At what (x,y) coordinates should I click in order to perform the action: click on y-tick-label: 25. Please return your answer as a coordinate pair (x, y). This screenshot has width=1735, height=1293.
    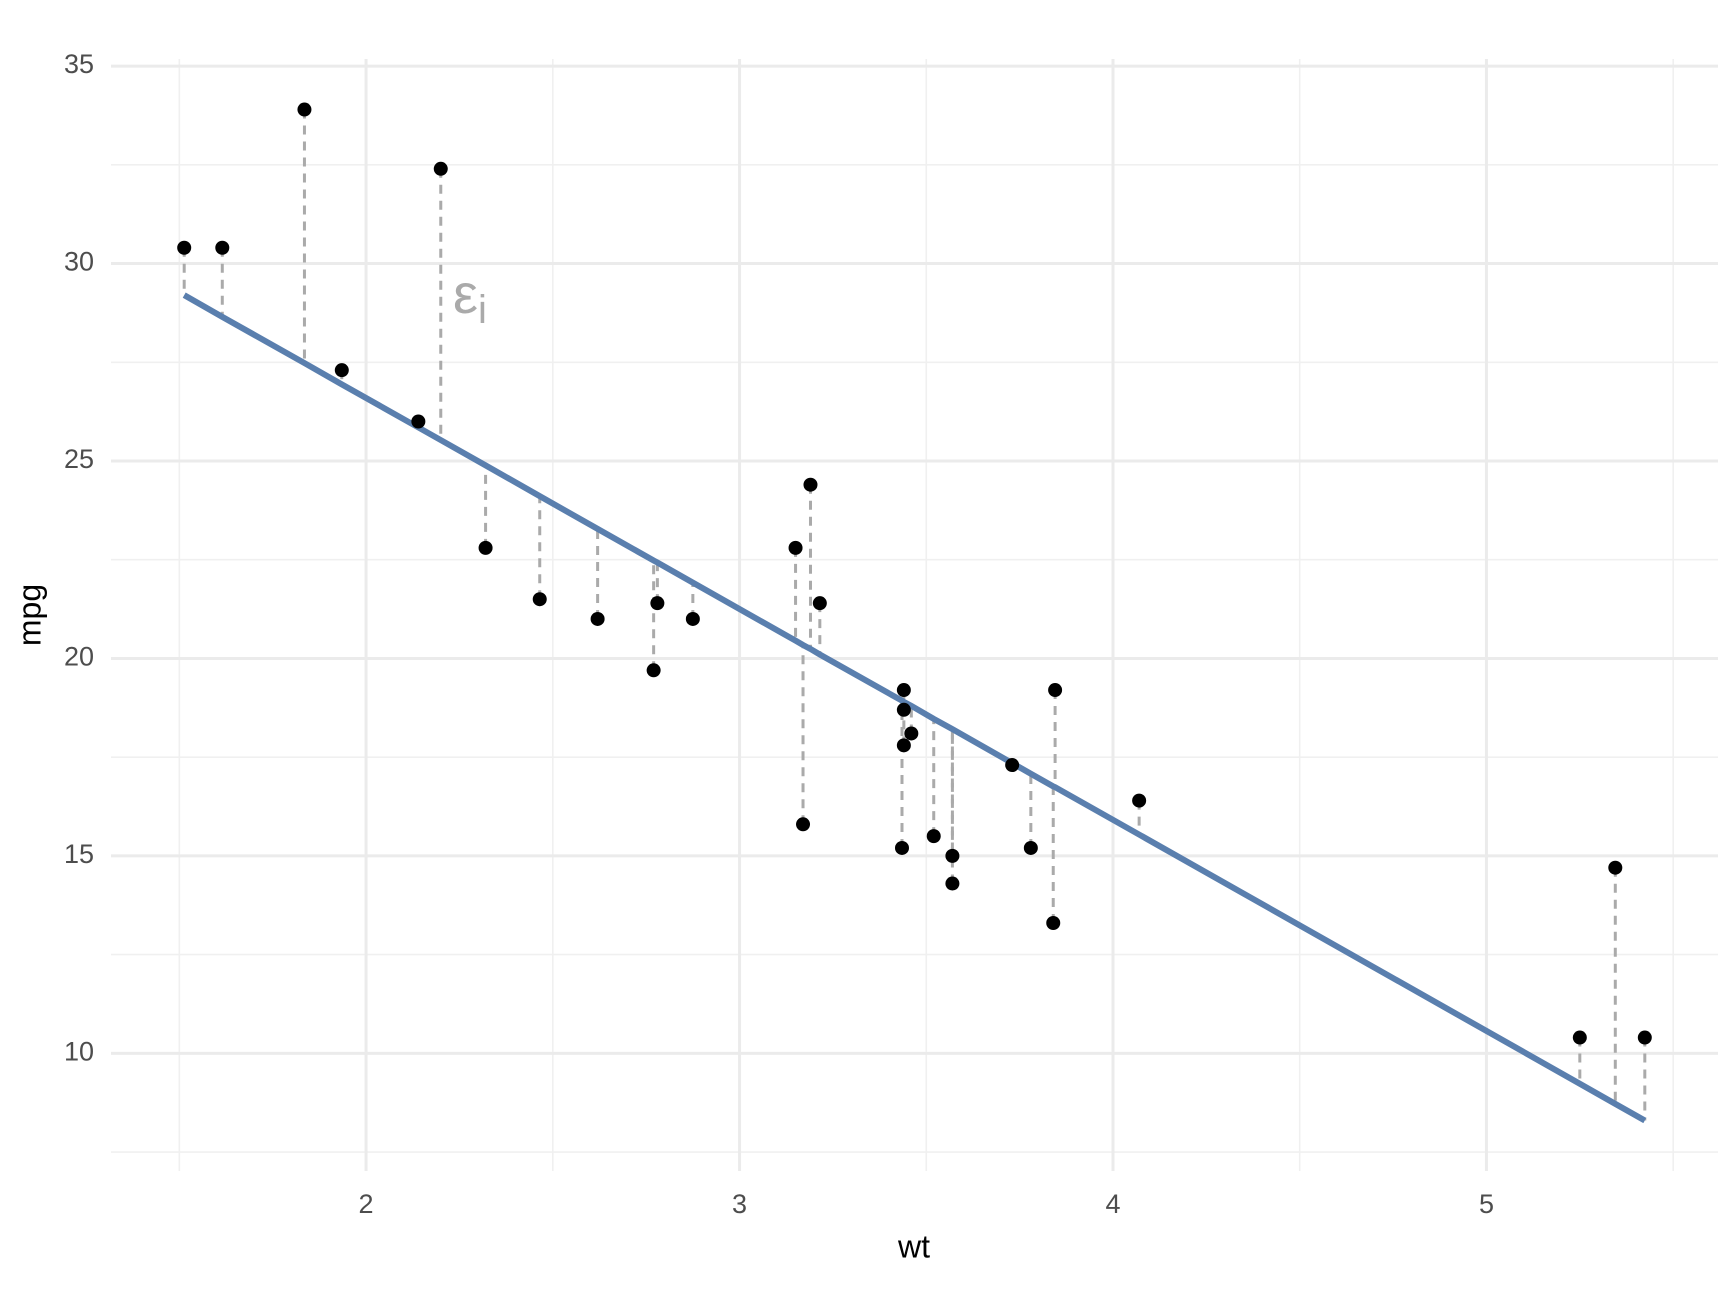
    Looking at the image, I should click on (79, 459).